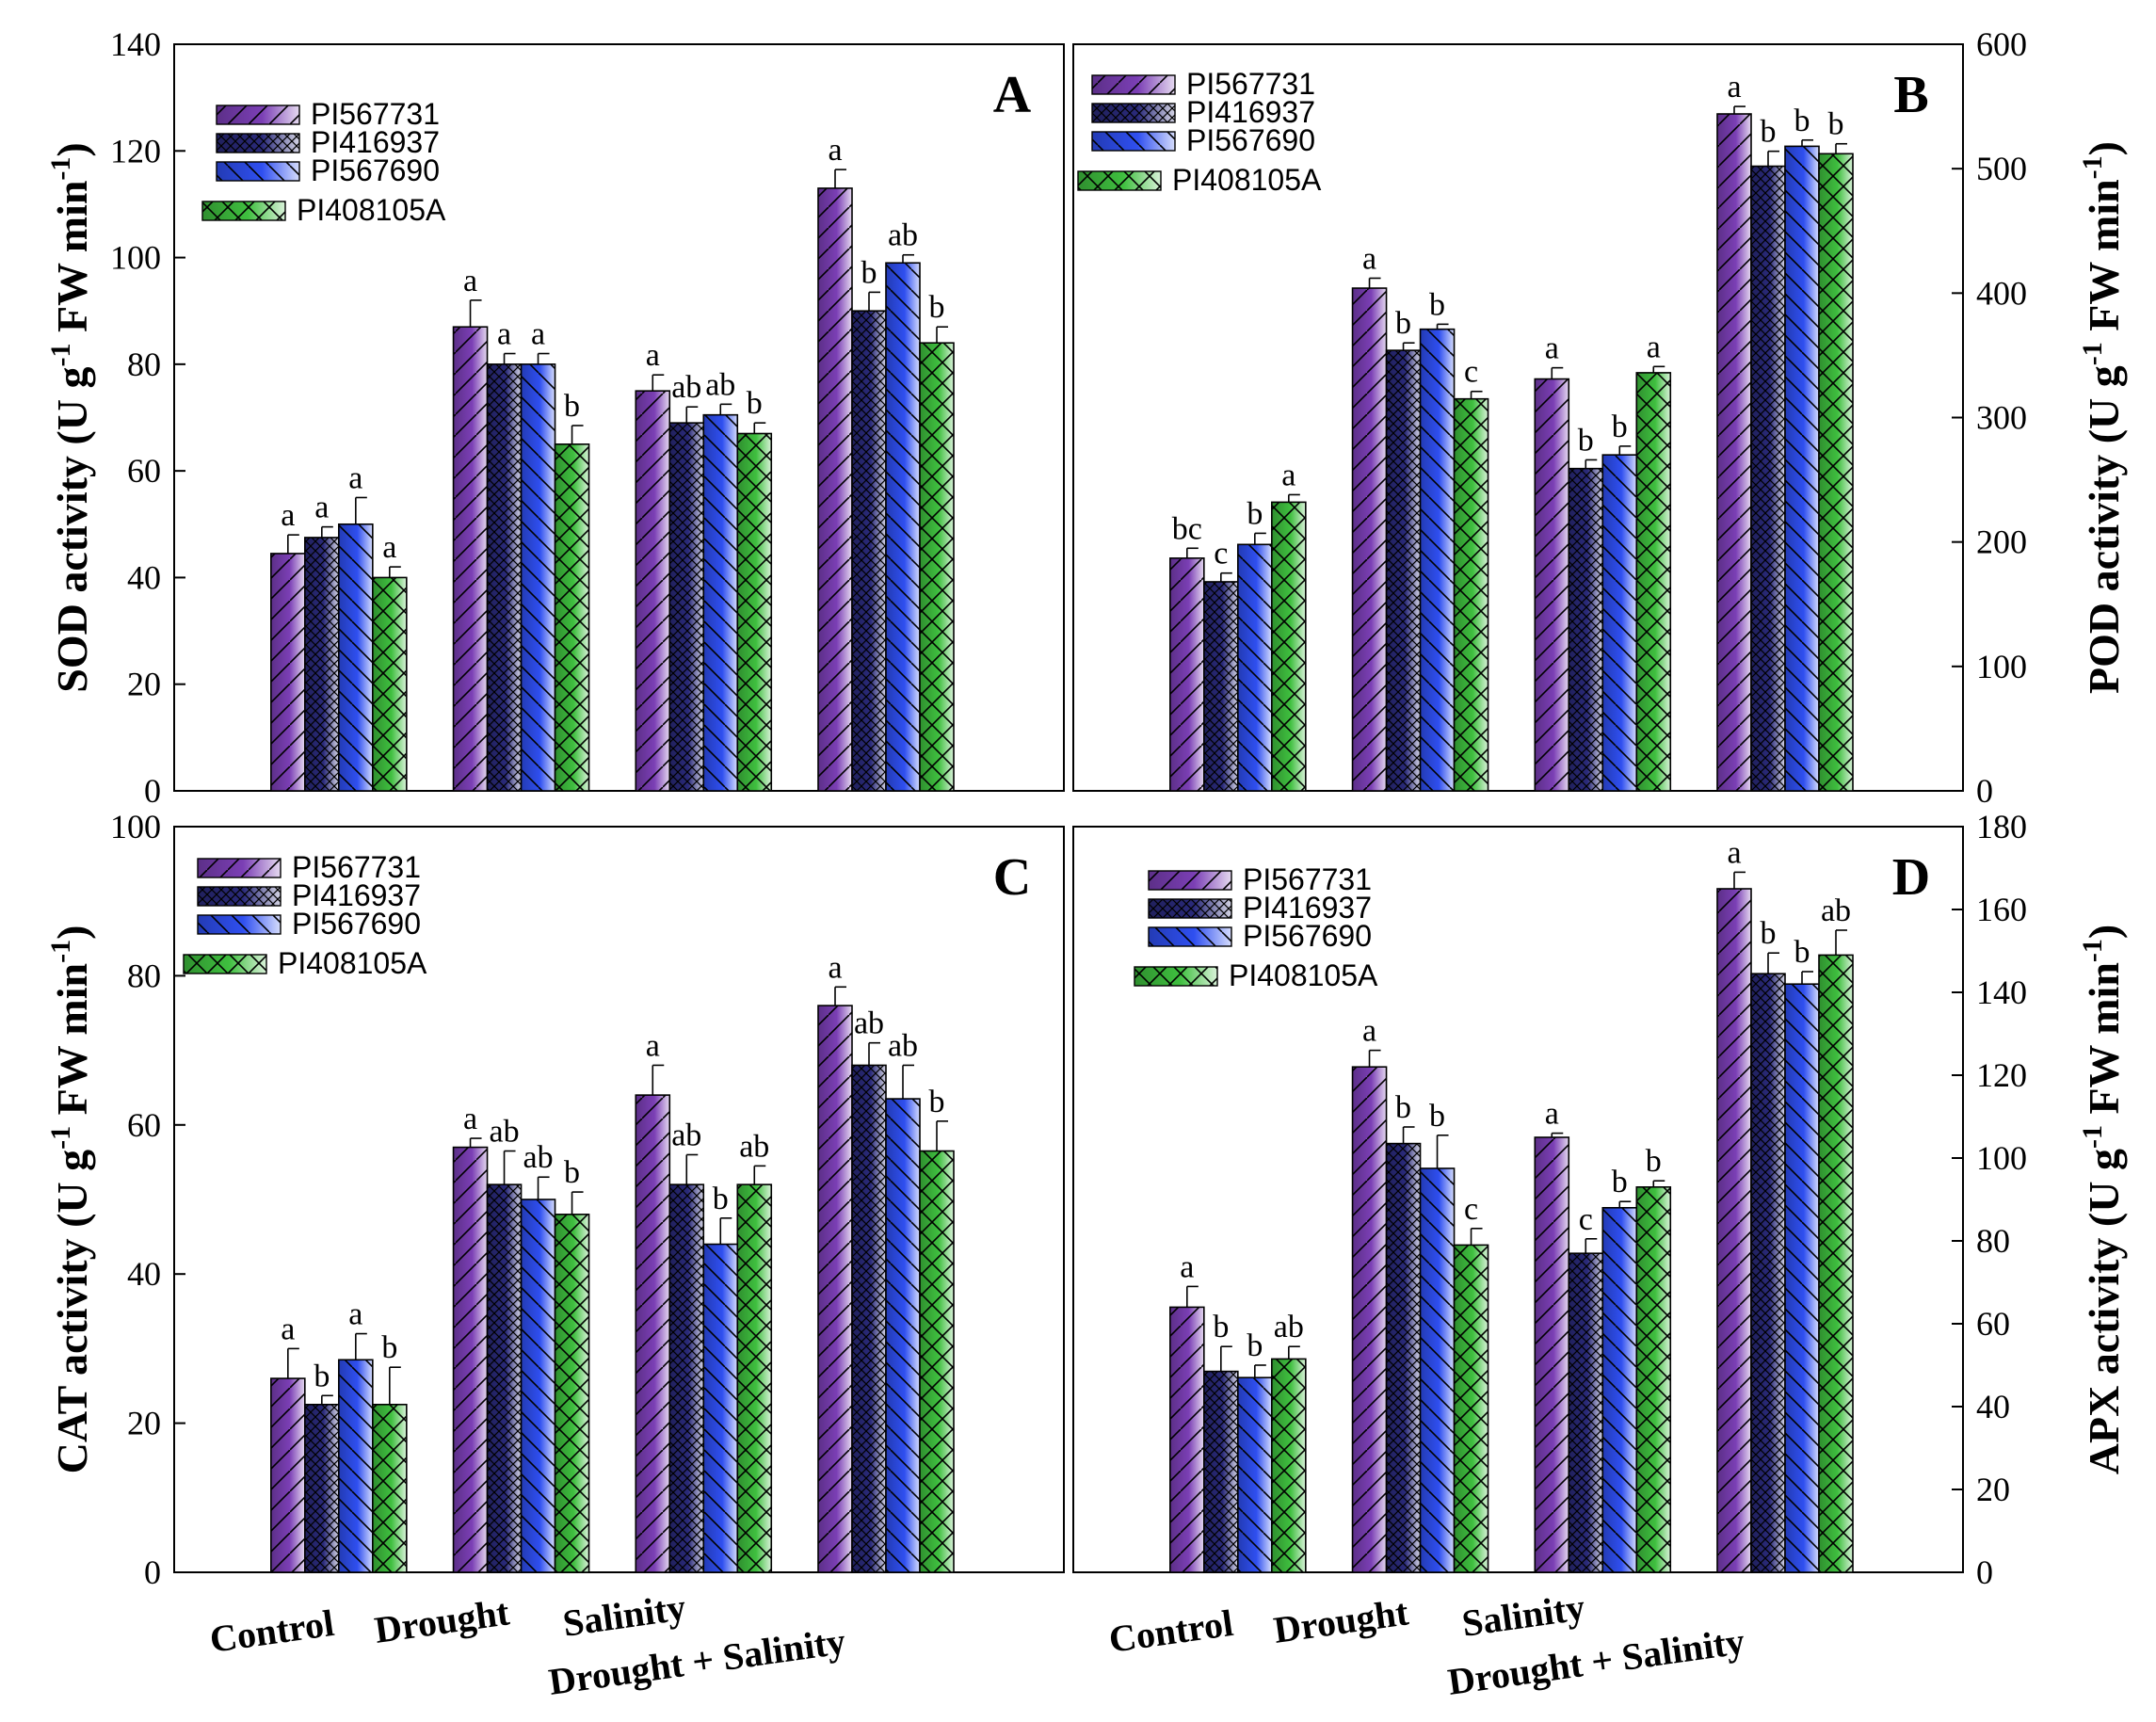 The height and width of the screenshot is (1722, 2156). I want to click on legend-label: PI567731, so click(1250, 84).